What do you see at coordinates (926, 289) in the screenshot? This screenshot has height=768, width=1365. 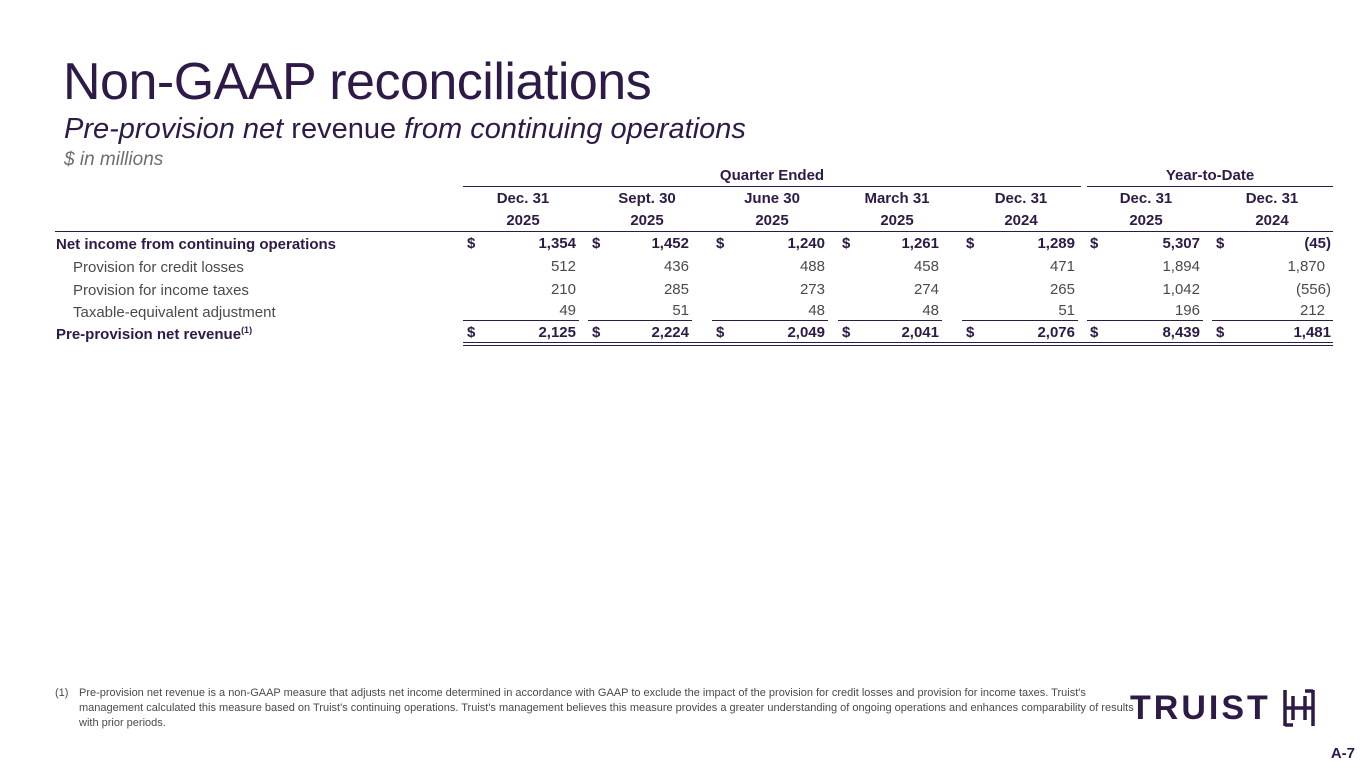 I see `cell-value: 274` at bounding box center [926, 289].